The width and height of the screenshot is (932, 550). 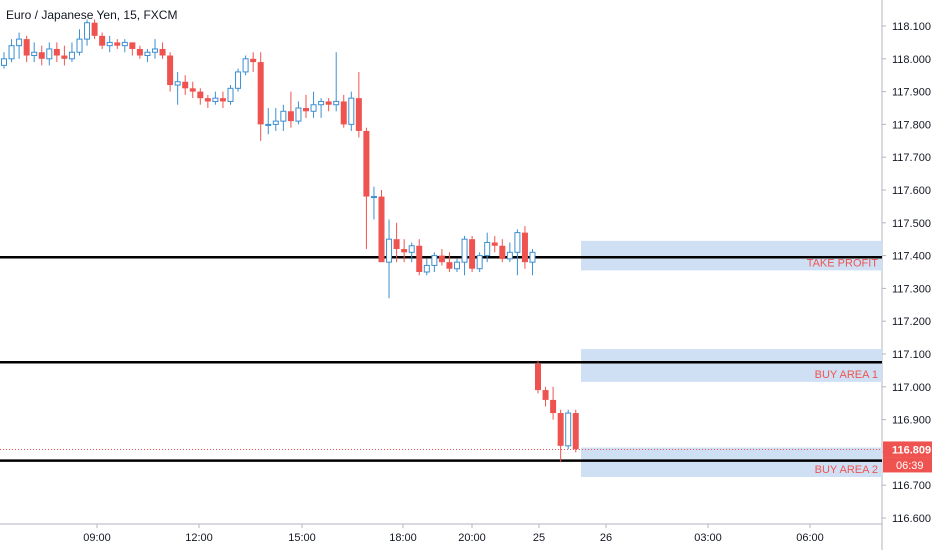 What do you see at coordinates (911, 519) in the screenshot?
I see `price-tick-label: 116.600` at bounding box center [911, 519].